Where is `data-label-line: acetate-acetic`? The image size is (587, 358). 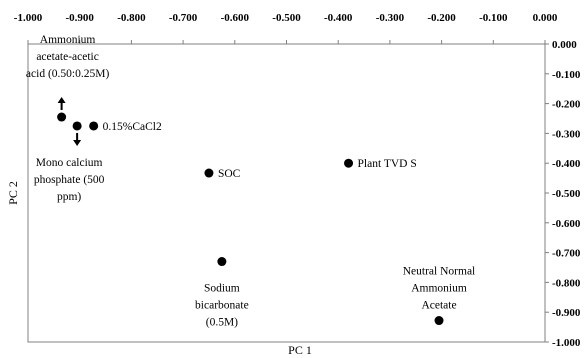 data-label-line: acetate-acetic is located at coordinates (67, 57).